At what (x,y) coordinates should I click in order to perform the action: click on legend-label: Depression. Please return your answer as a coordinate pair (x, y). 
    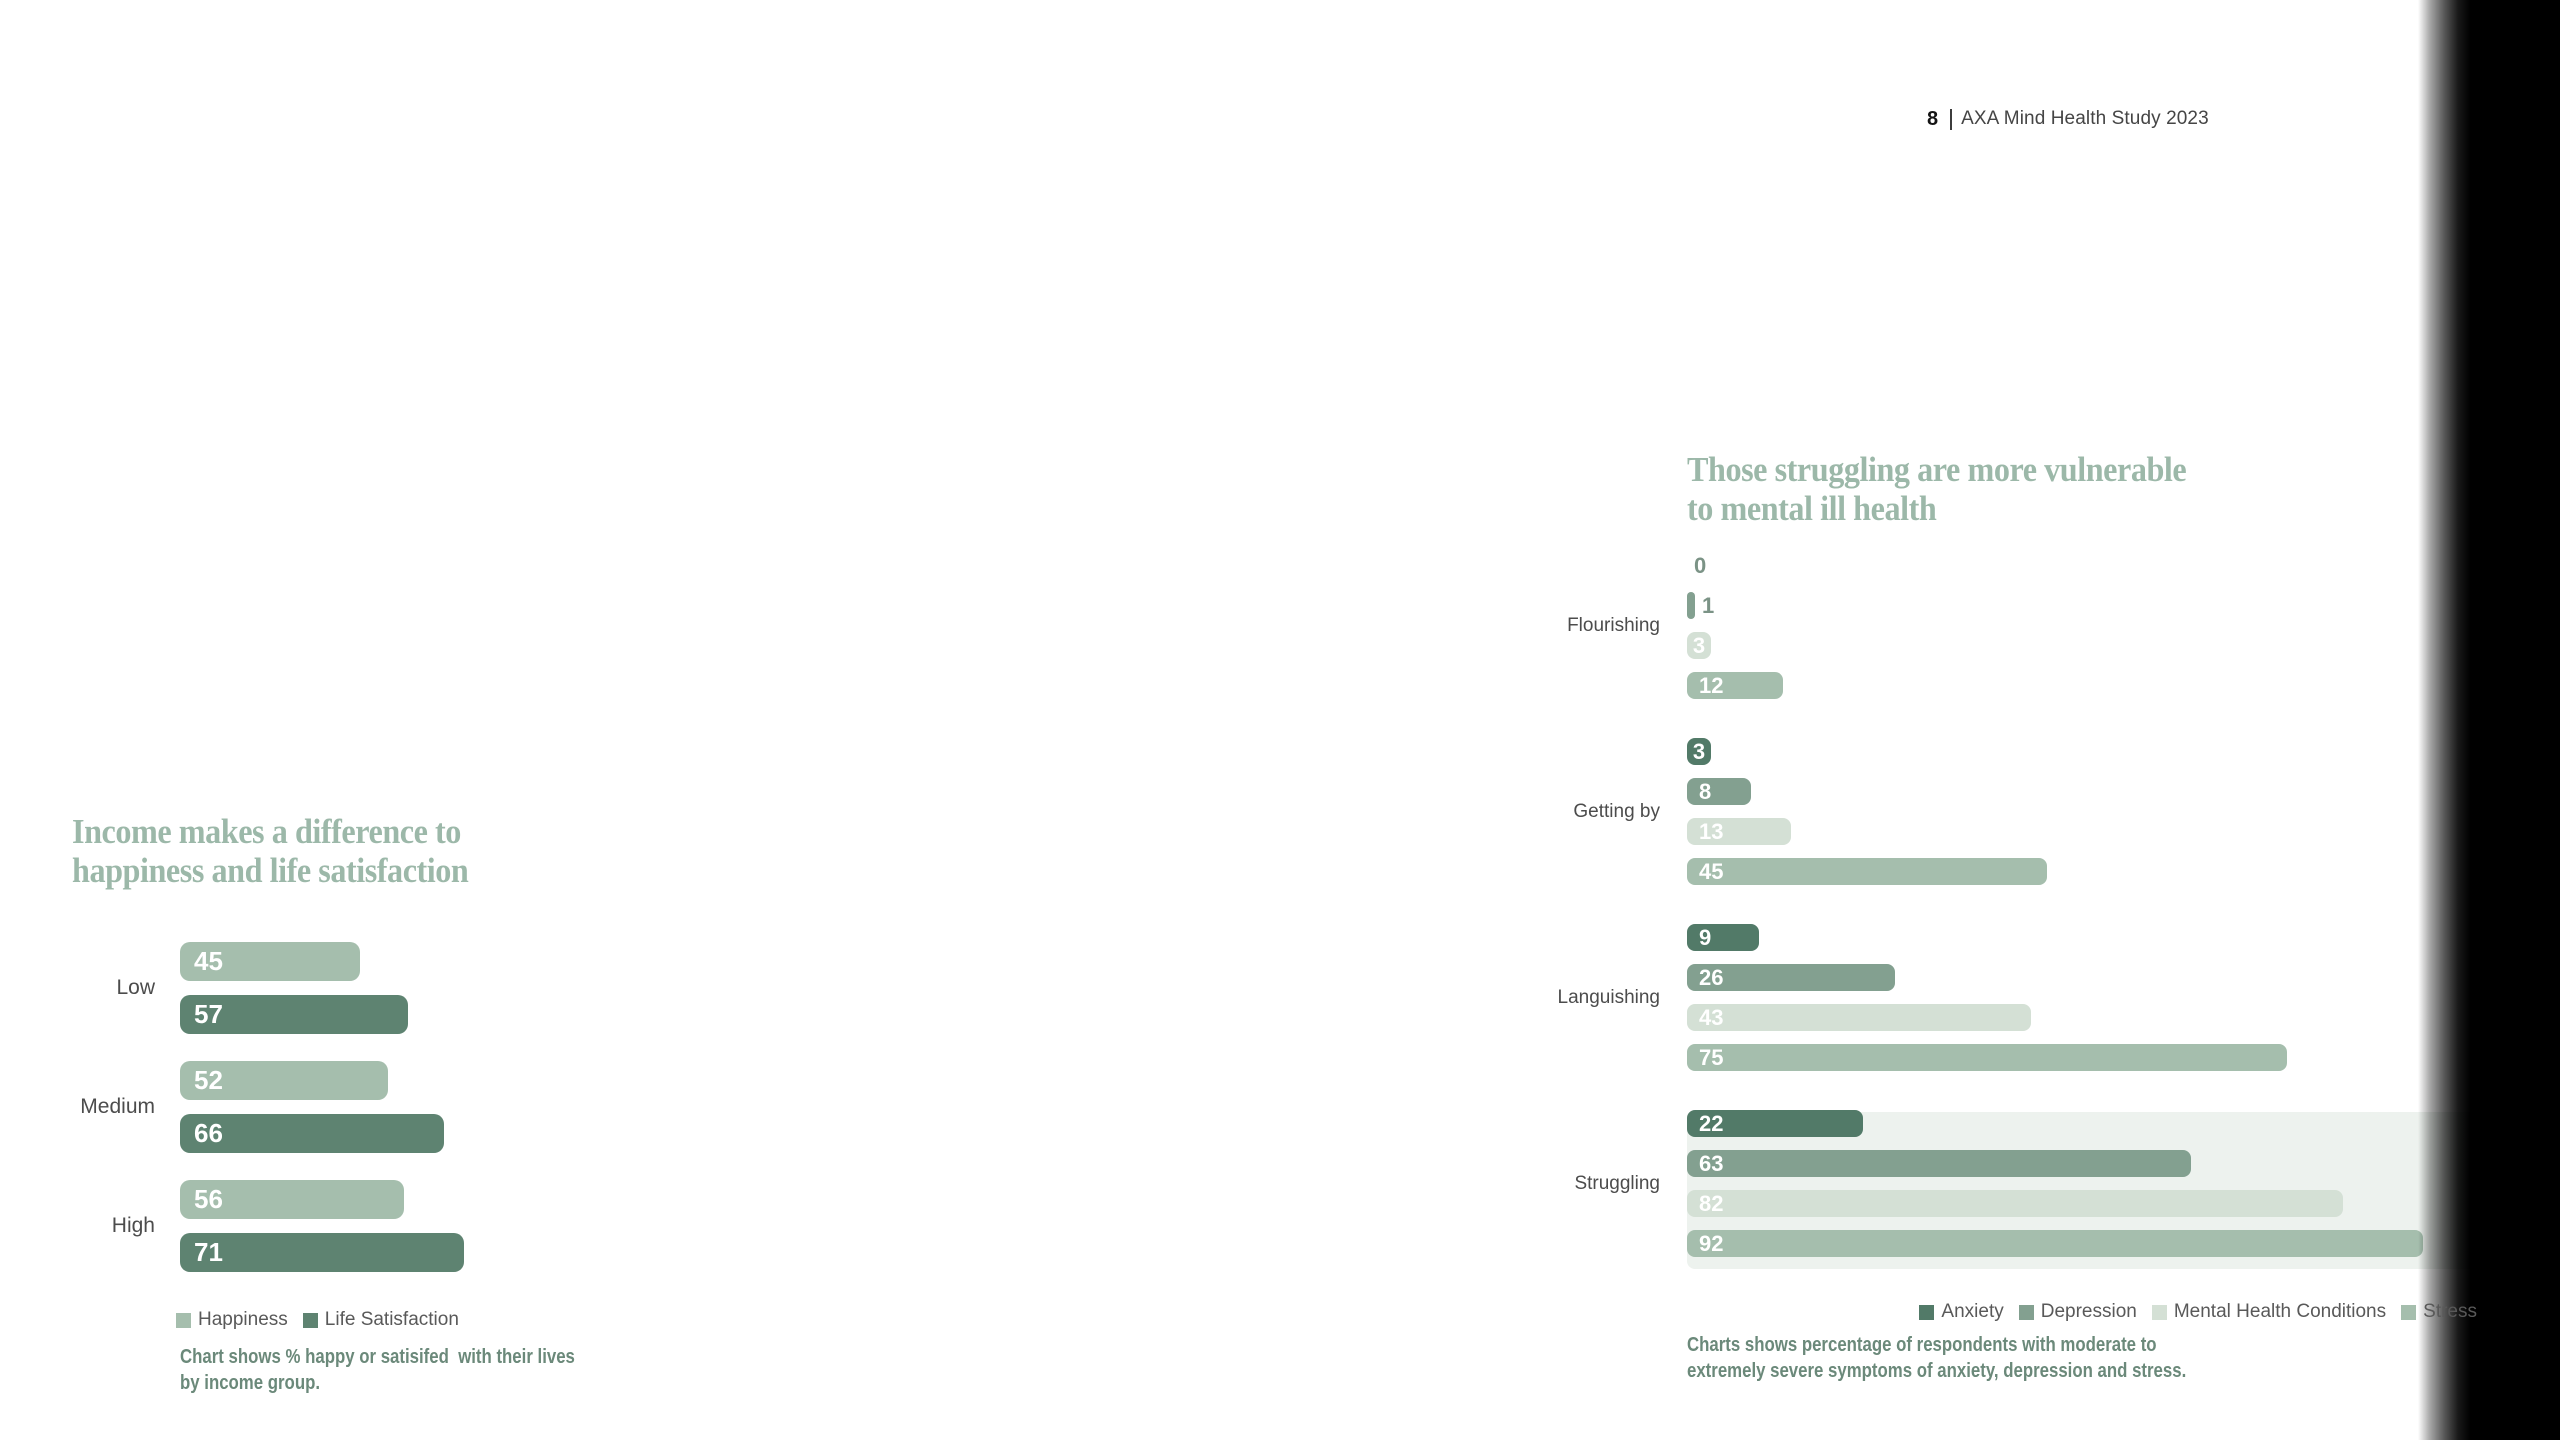
    Looking at the image, I should click on (2088, 1311).